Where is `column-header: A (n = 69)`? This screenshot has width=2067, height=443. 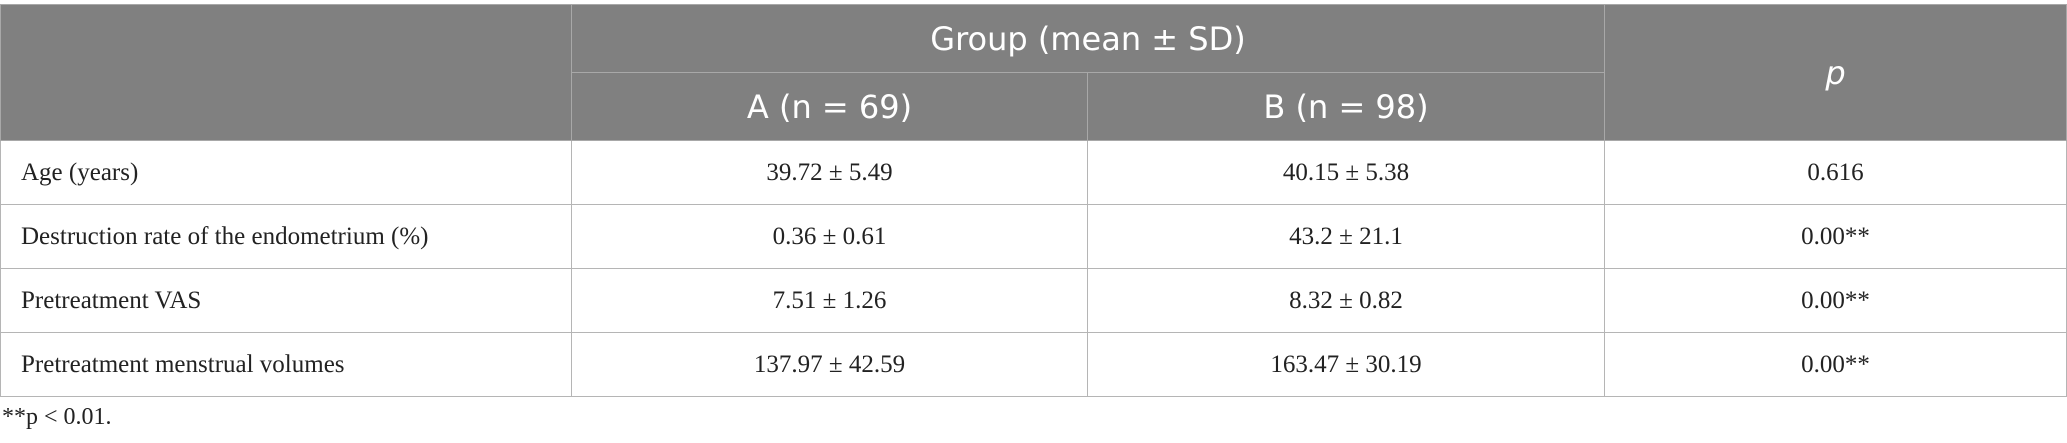
column-header: A (n = 69) is located at coordinates (829, 106).